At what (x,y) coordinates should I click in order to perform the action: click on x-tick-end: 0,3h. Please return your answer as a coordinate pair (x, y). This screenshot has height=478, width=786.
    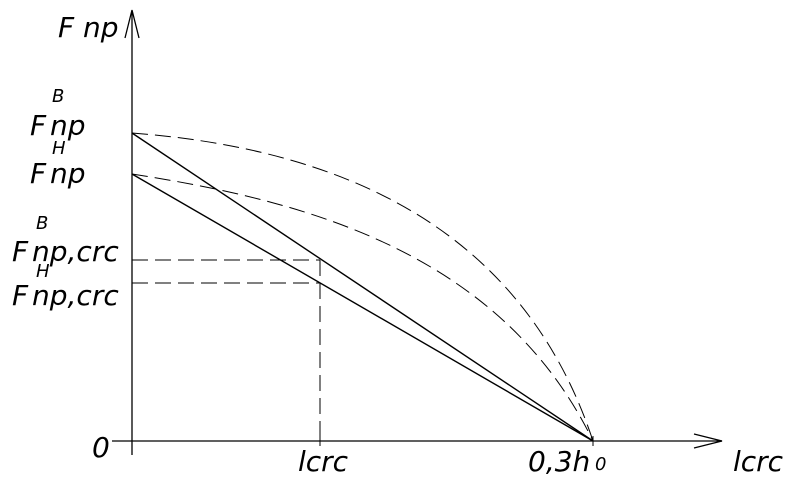
    Looking at the image, I should click on (559, 461).